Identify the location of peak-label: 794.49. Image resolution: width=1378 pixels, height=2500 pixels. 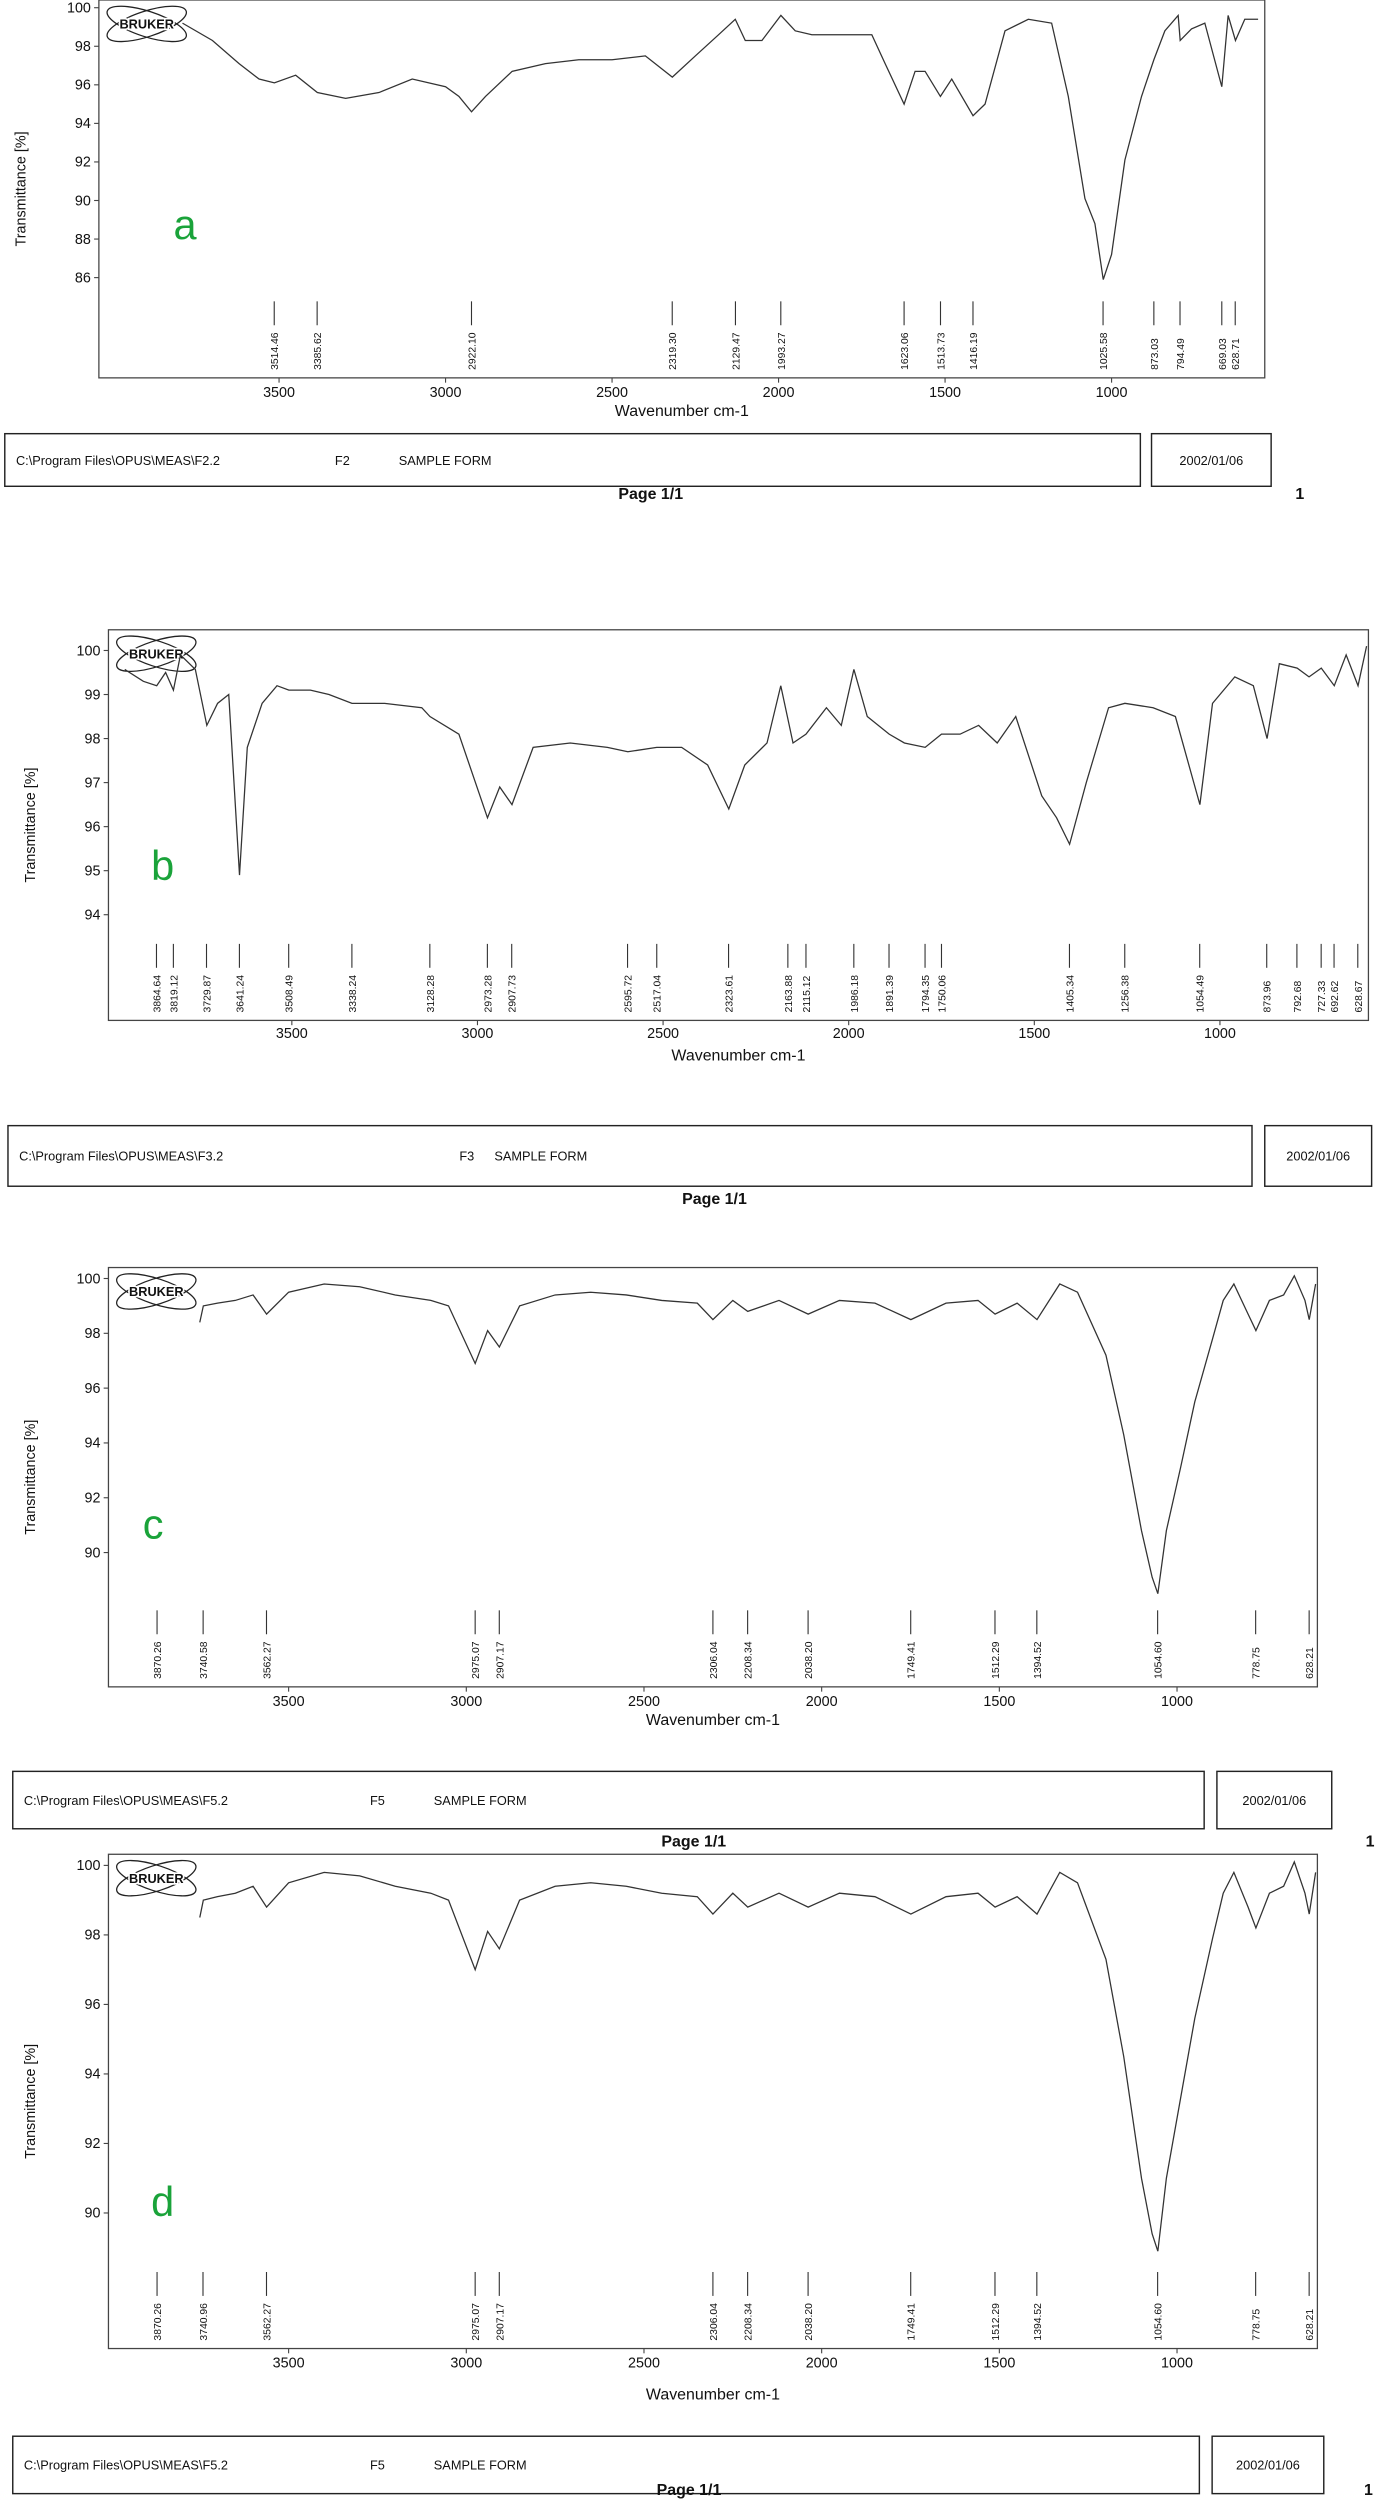
(1181, 354).